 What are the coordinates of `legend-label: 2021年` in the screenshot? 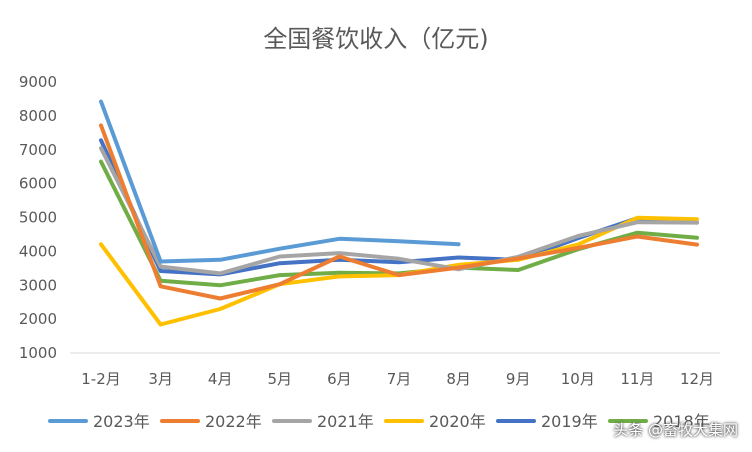 It's located at (345, 421).